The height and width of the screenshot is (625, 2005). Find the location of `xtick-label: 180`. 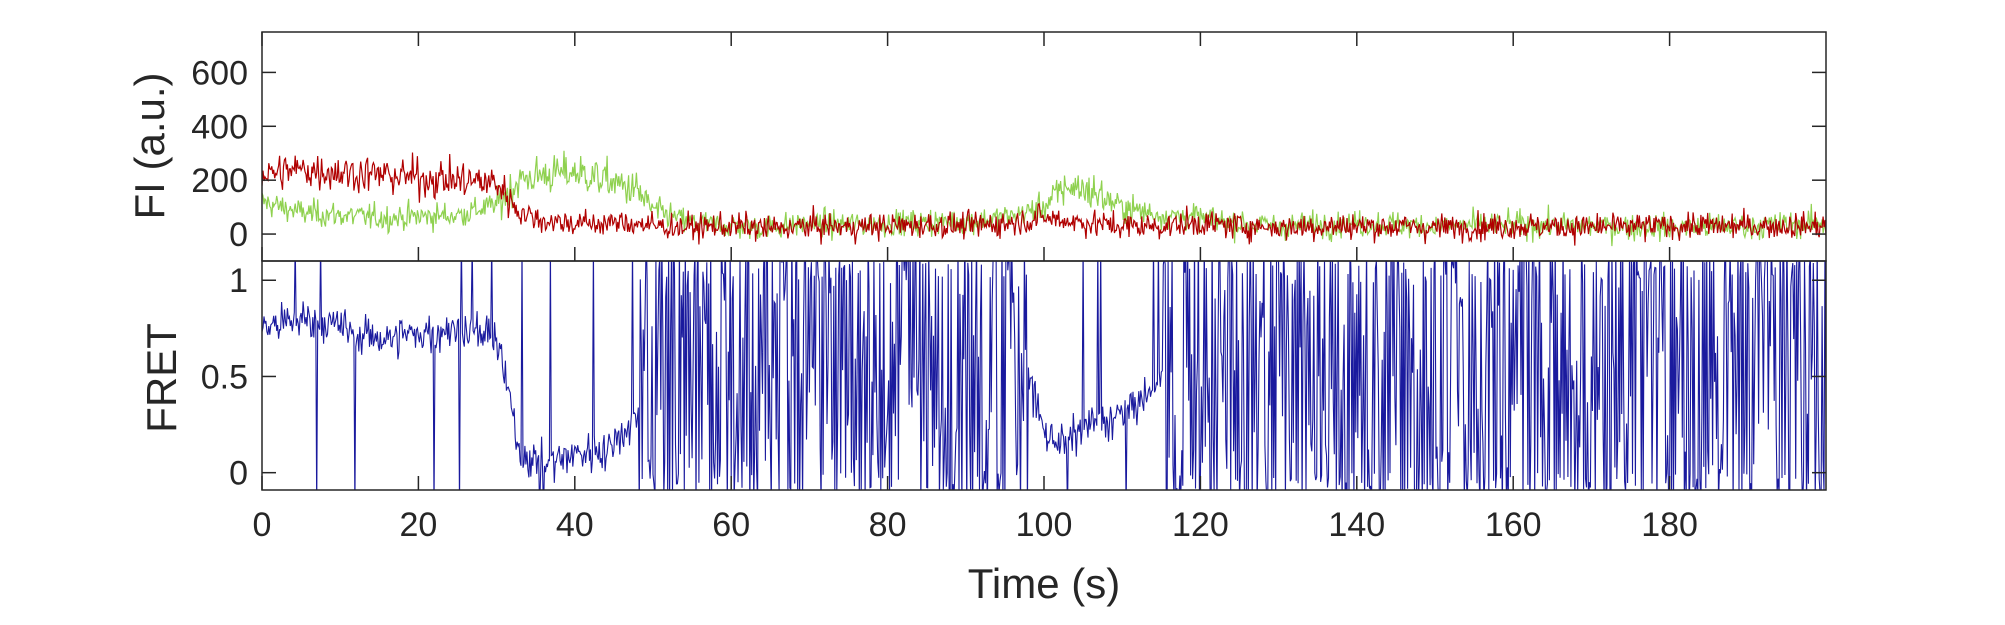

xtick-label: 180 is located at coordinates (1669, 525).